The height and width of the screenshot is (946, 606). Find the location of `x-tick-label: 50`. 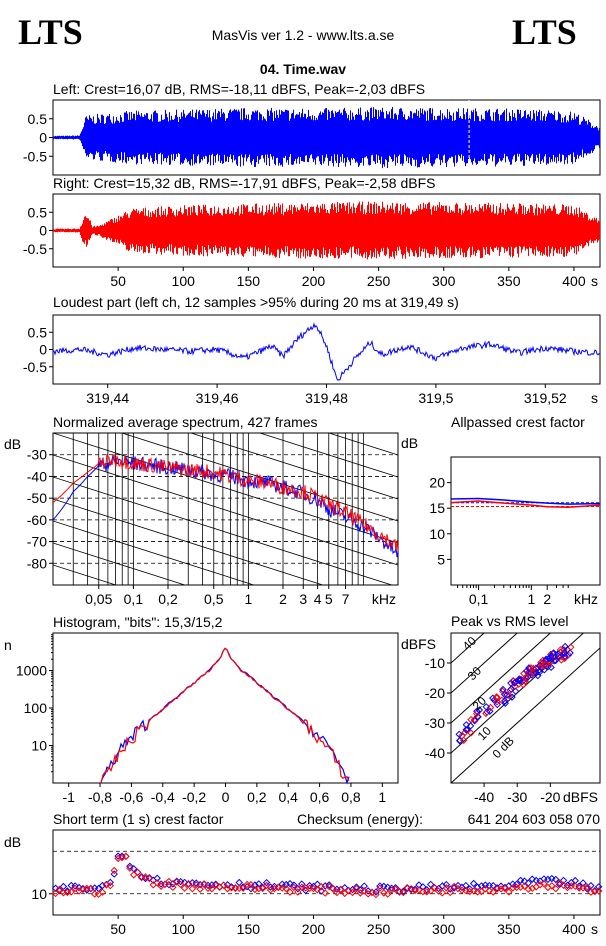

x-tick-label: 50 is located at coordinates (118, 281).